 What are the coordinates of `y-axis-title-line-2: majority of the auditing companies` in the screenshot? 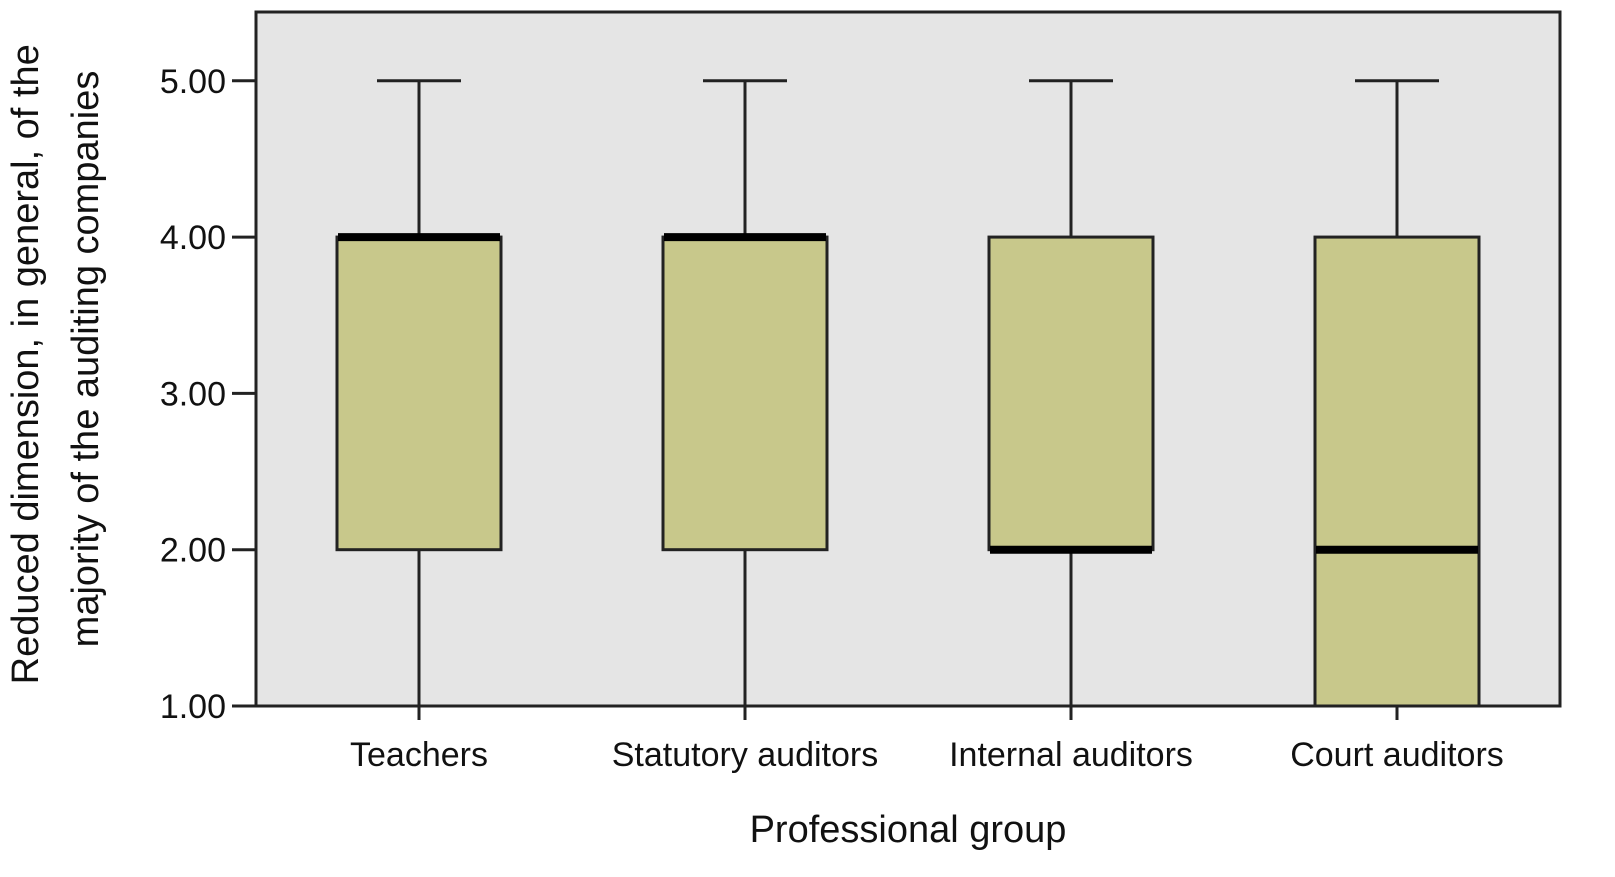 It's located at (86, 359).